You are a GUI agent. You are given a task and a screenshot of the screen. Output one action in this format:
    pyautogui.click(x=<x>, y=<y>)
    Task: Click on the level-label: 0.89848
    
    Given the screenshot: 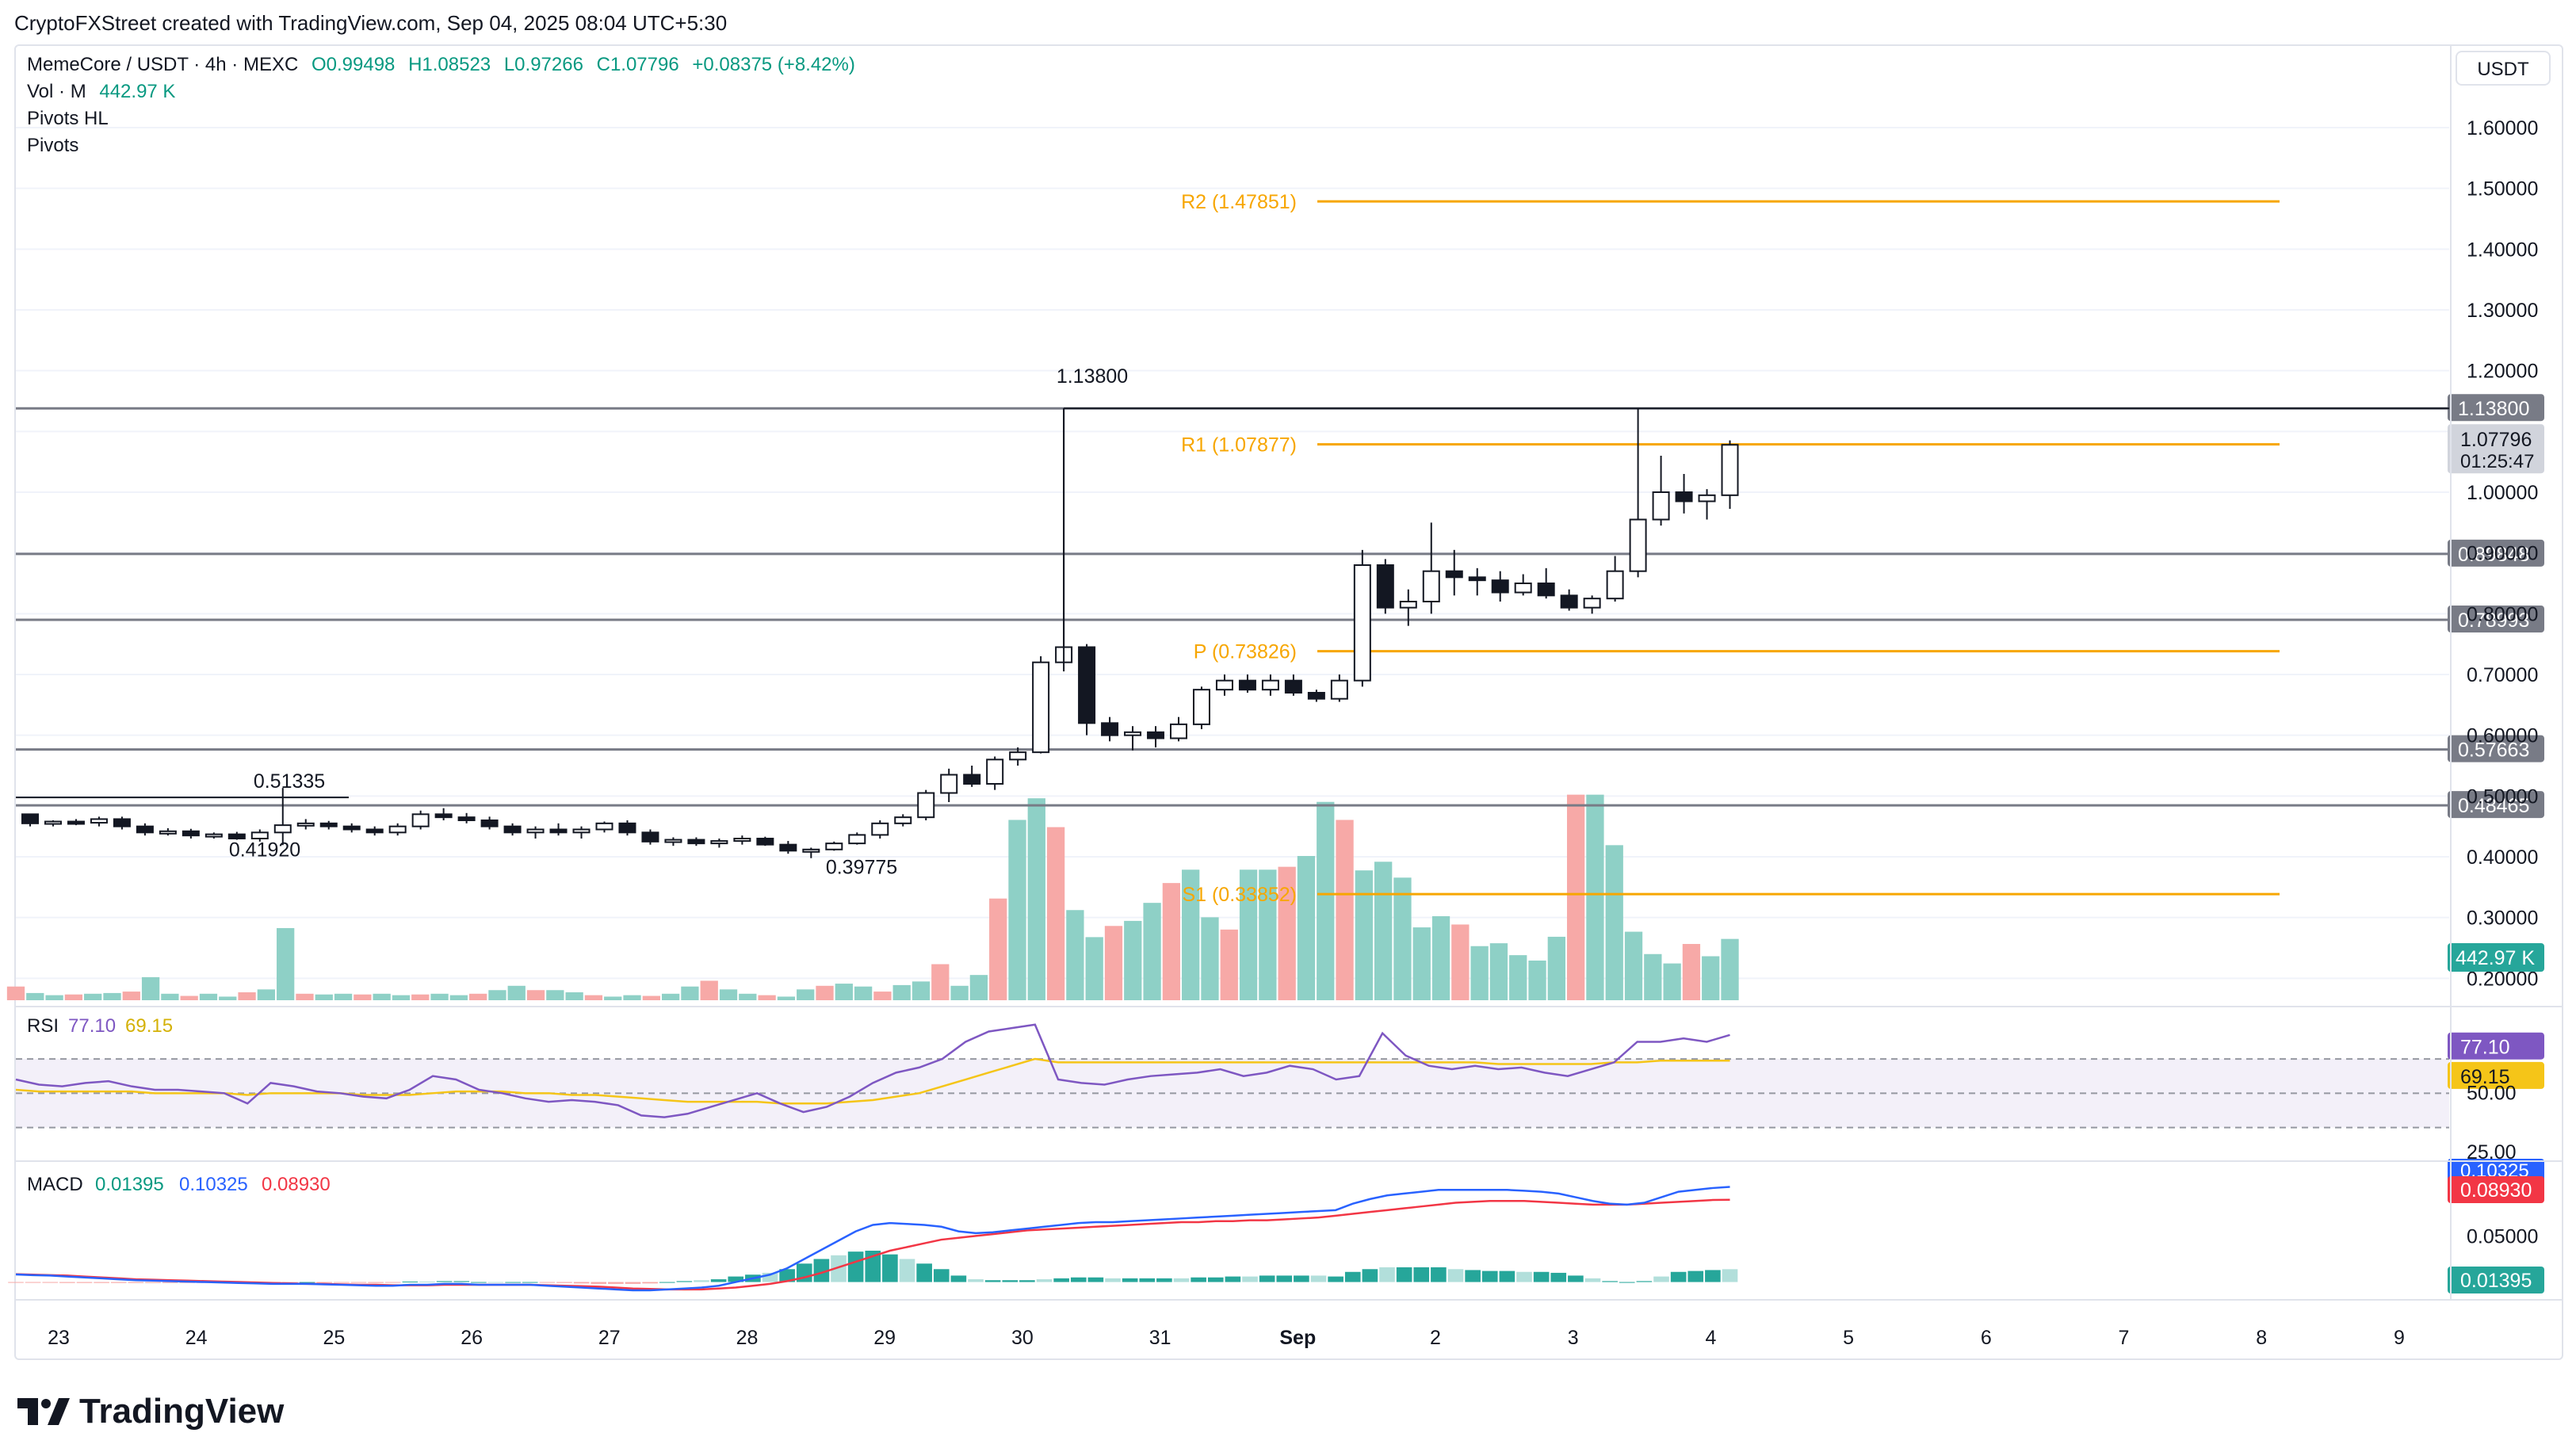 What is the action you would take?
    pyautogui.click(x=2493, y=555)
    